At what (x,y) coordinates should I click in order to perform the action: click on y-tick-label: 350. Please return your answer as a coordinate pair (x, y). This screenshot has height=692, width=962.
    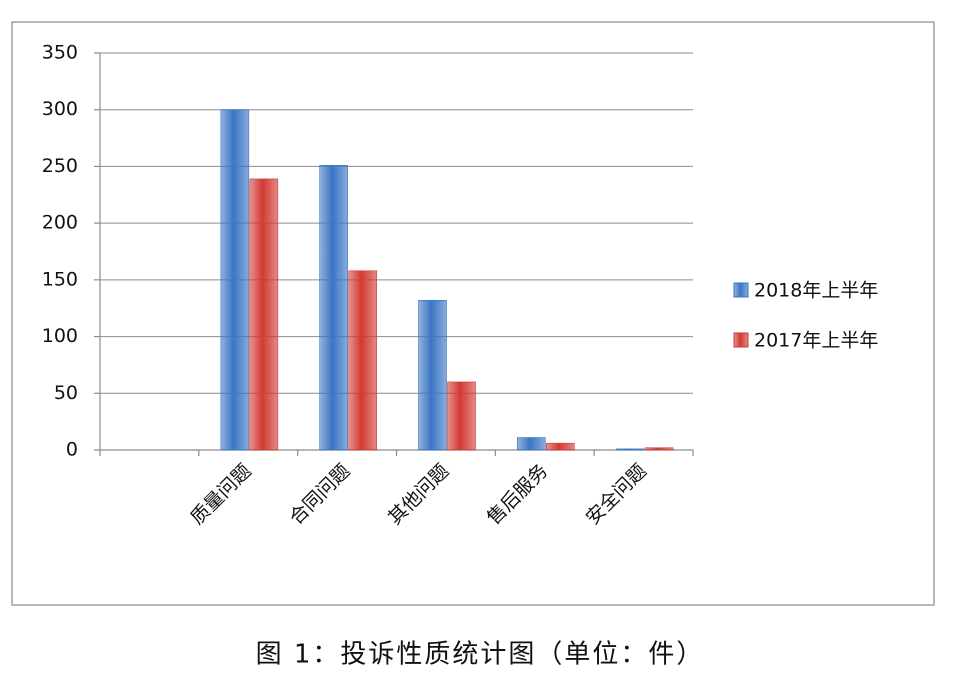
    Looking at the image, I should click on (60, 53).